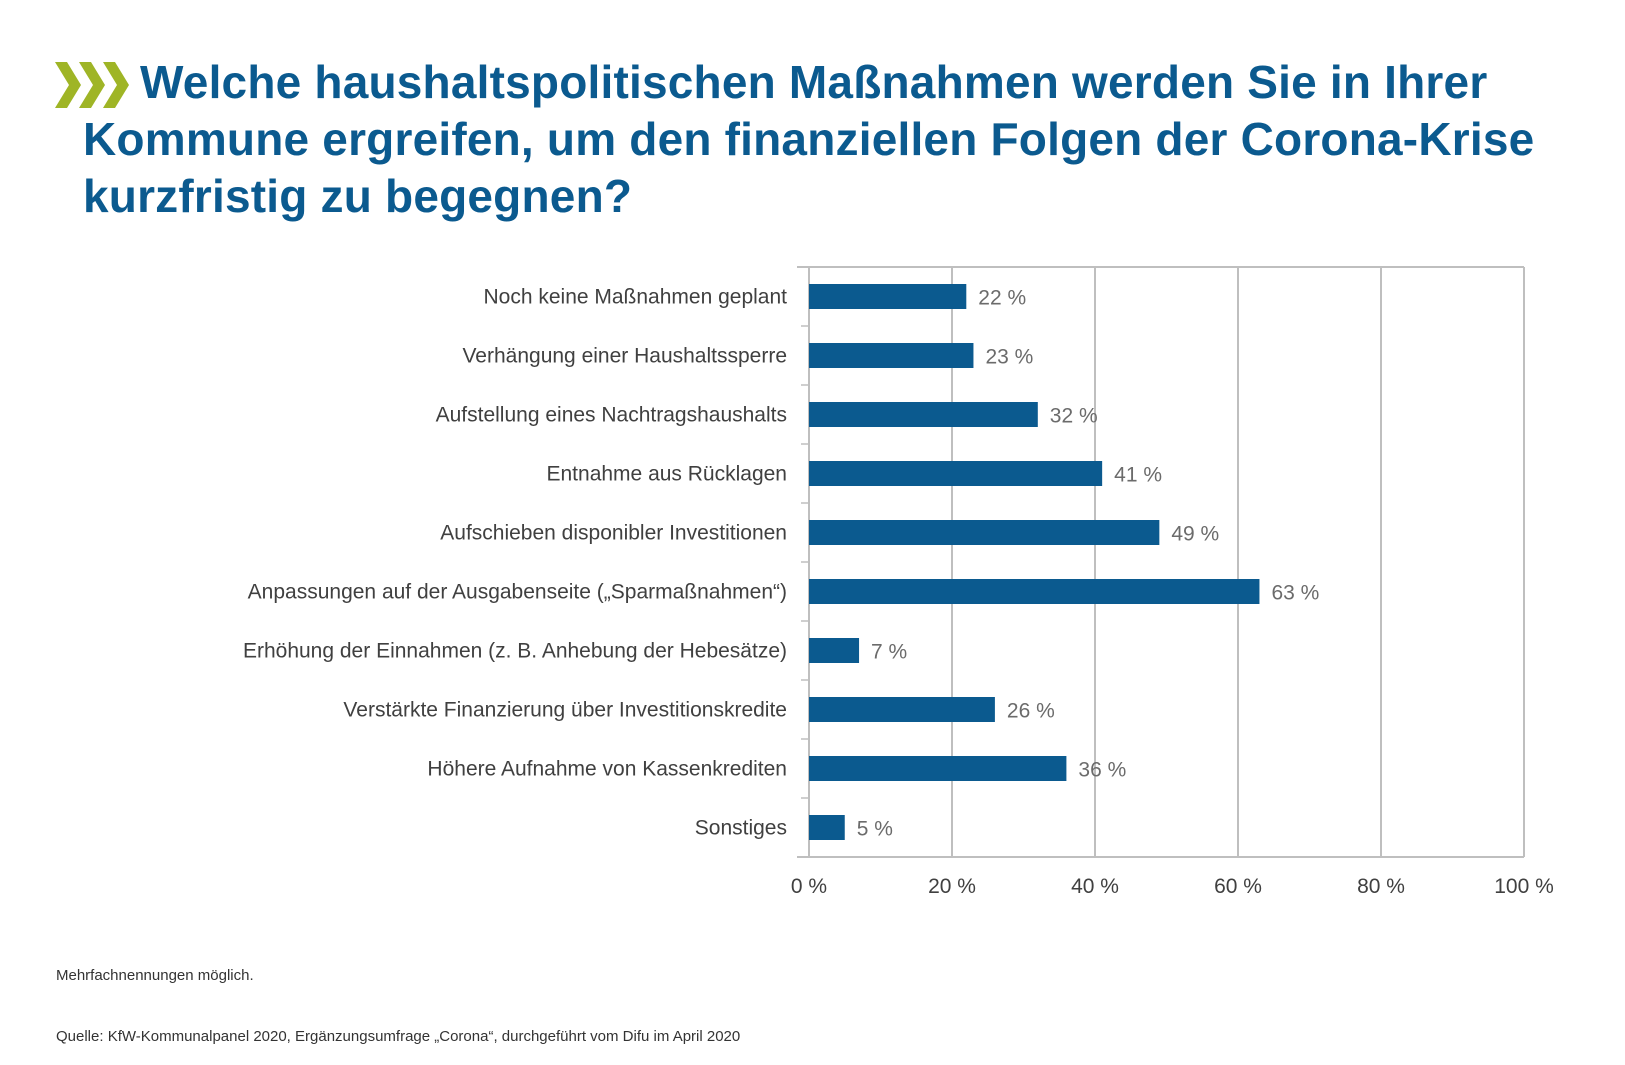  I want to click on category-label: Höhere Aufnahme von Kassenkrediten, so click(607, 769).